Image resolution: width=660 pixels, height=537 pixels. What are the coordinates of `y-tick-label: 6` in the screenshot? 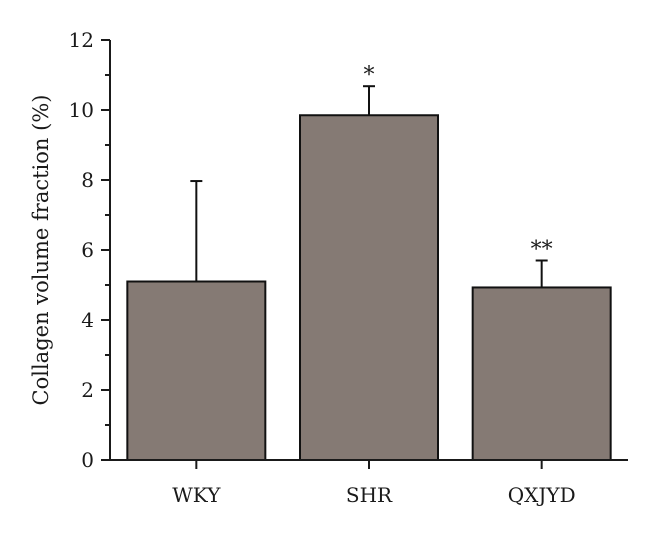 It's located at (87, 250).